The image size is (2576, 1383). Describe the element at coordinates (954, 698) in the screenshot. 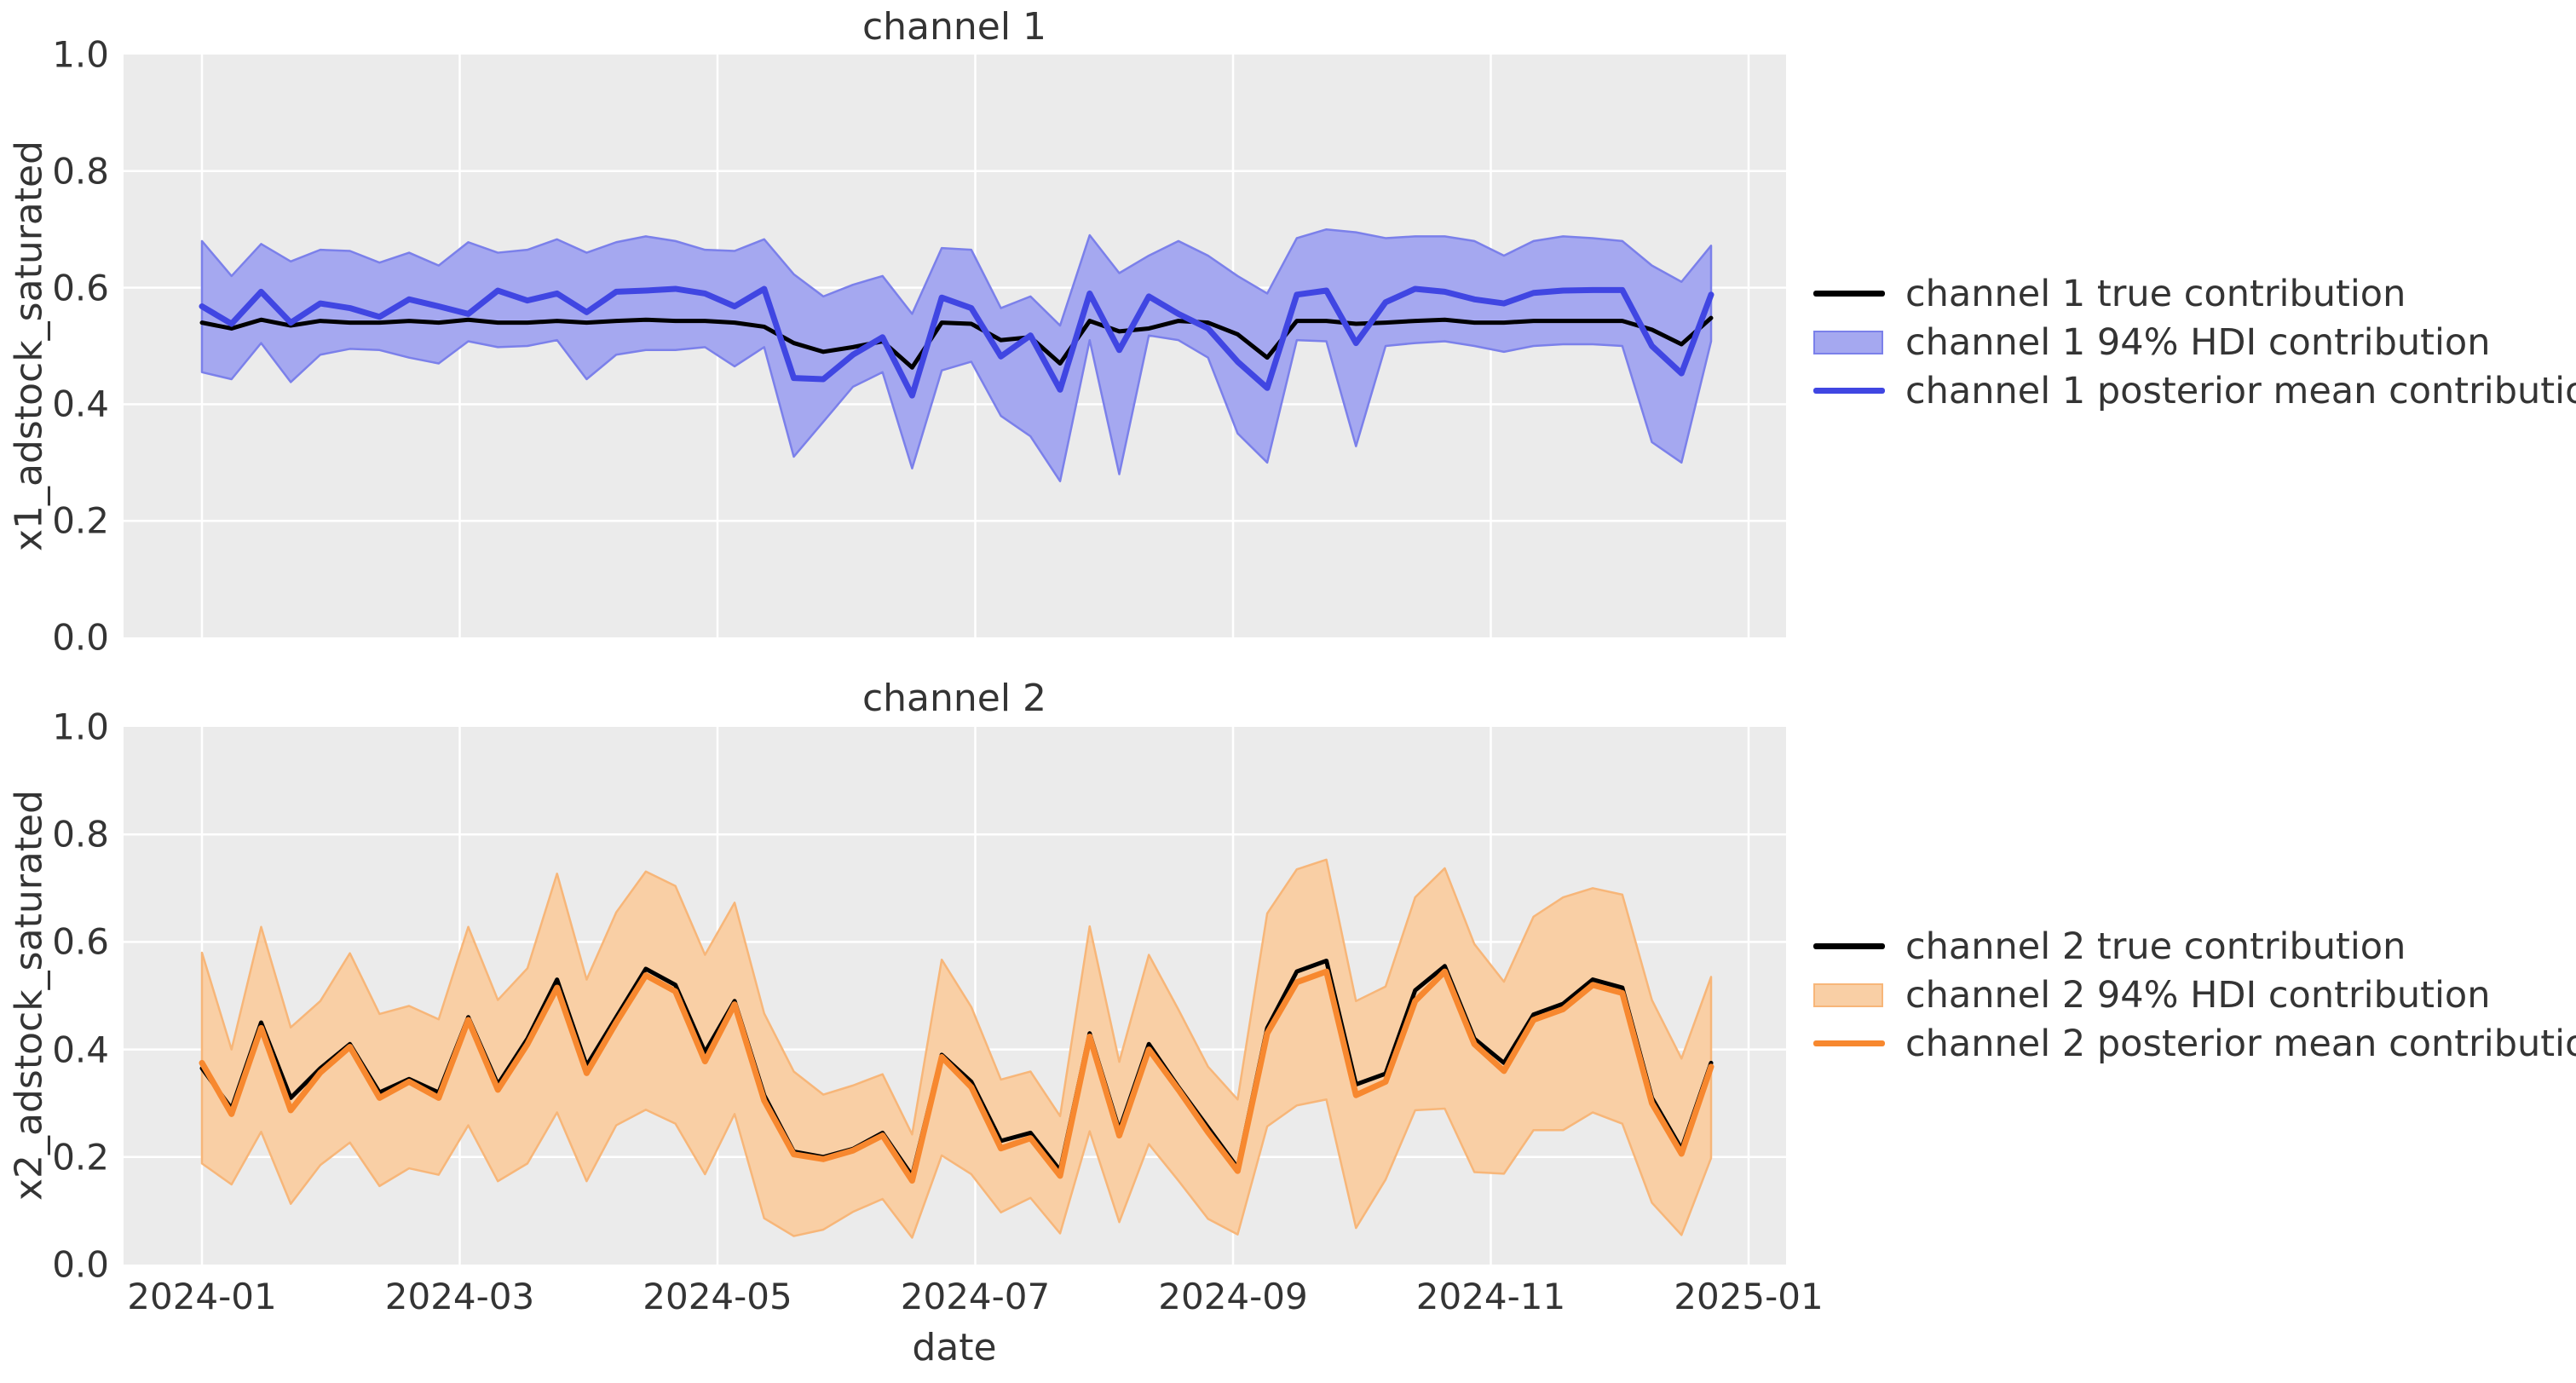

I see `chart2-title: channel 2` at that location.